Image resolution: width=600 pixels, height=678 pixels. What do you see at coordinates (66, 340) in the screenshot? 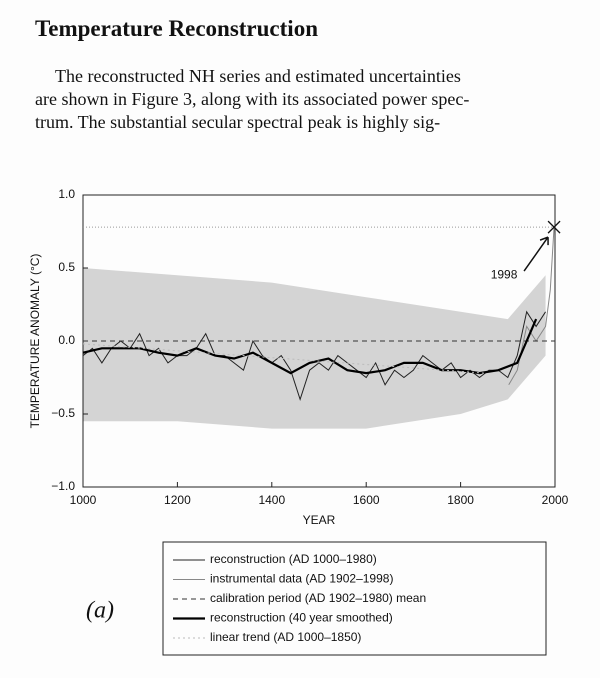
I see `y-tick-label: 0.0` at bounding box center [66, 340].